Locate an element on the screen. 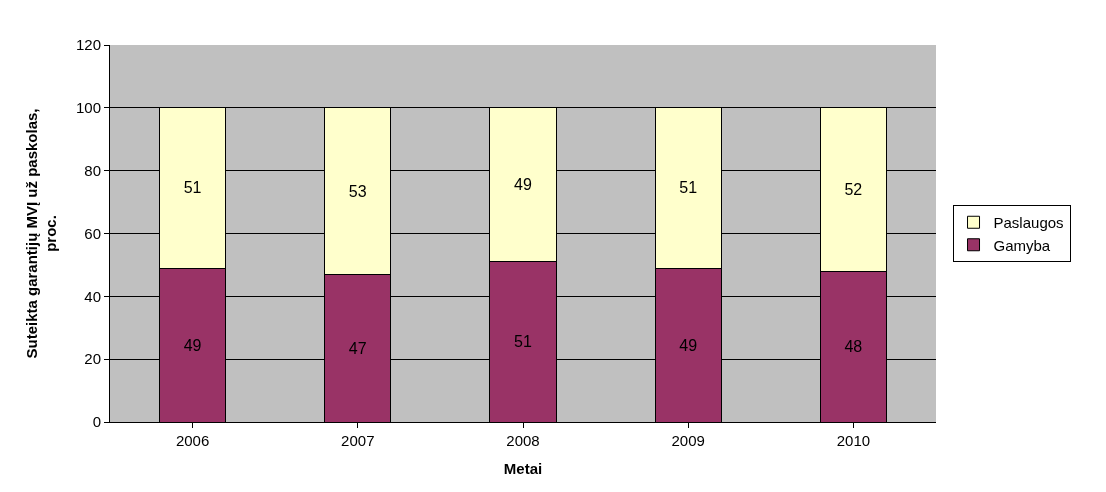  y-tick-label: 0 is located at coordinates (96, 422).